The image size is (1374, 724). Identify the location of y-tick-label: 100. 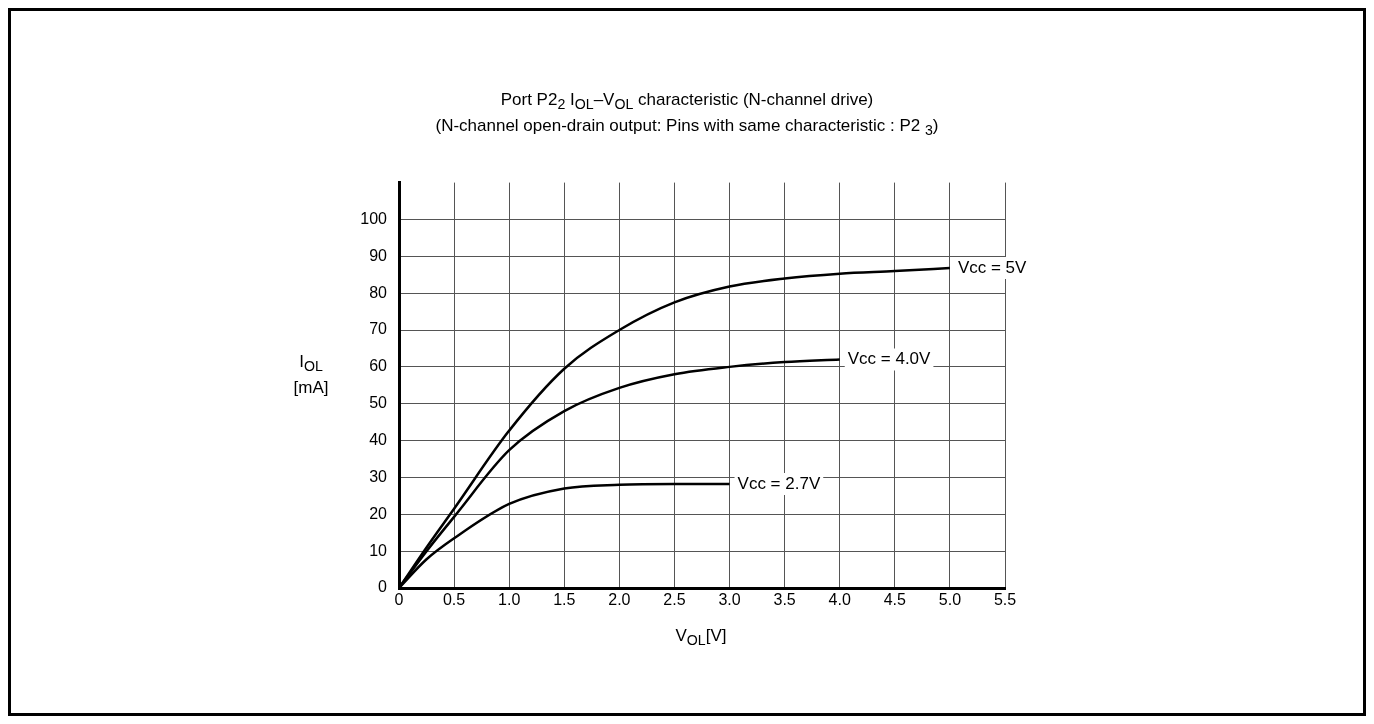
(374, 218).